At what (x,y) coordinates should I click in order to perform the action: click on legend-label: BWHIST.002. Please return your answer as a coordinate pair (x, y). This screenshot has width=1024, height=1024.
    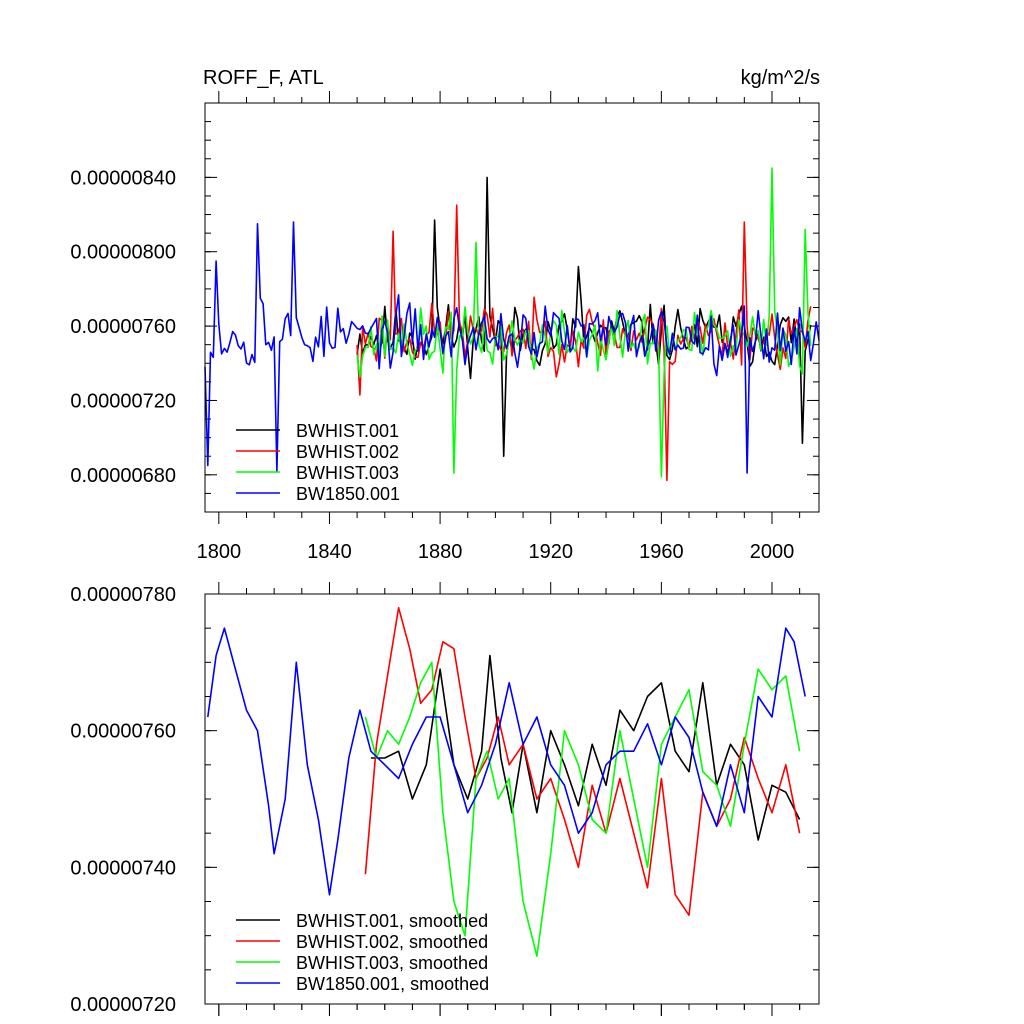
    Looking at the image, I should click on (347, 452).